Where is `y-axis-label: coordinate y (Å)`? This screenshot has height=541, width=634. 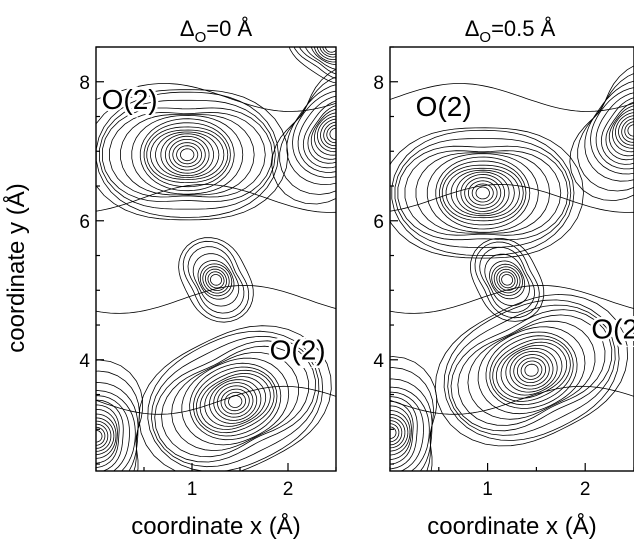 y-axis-label: coordinate y (Å) is located at coordinates (16, 267).